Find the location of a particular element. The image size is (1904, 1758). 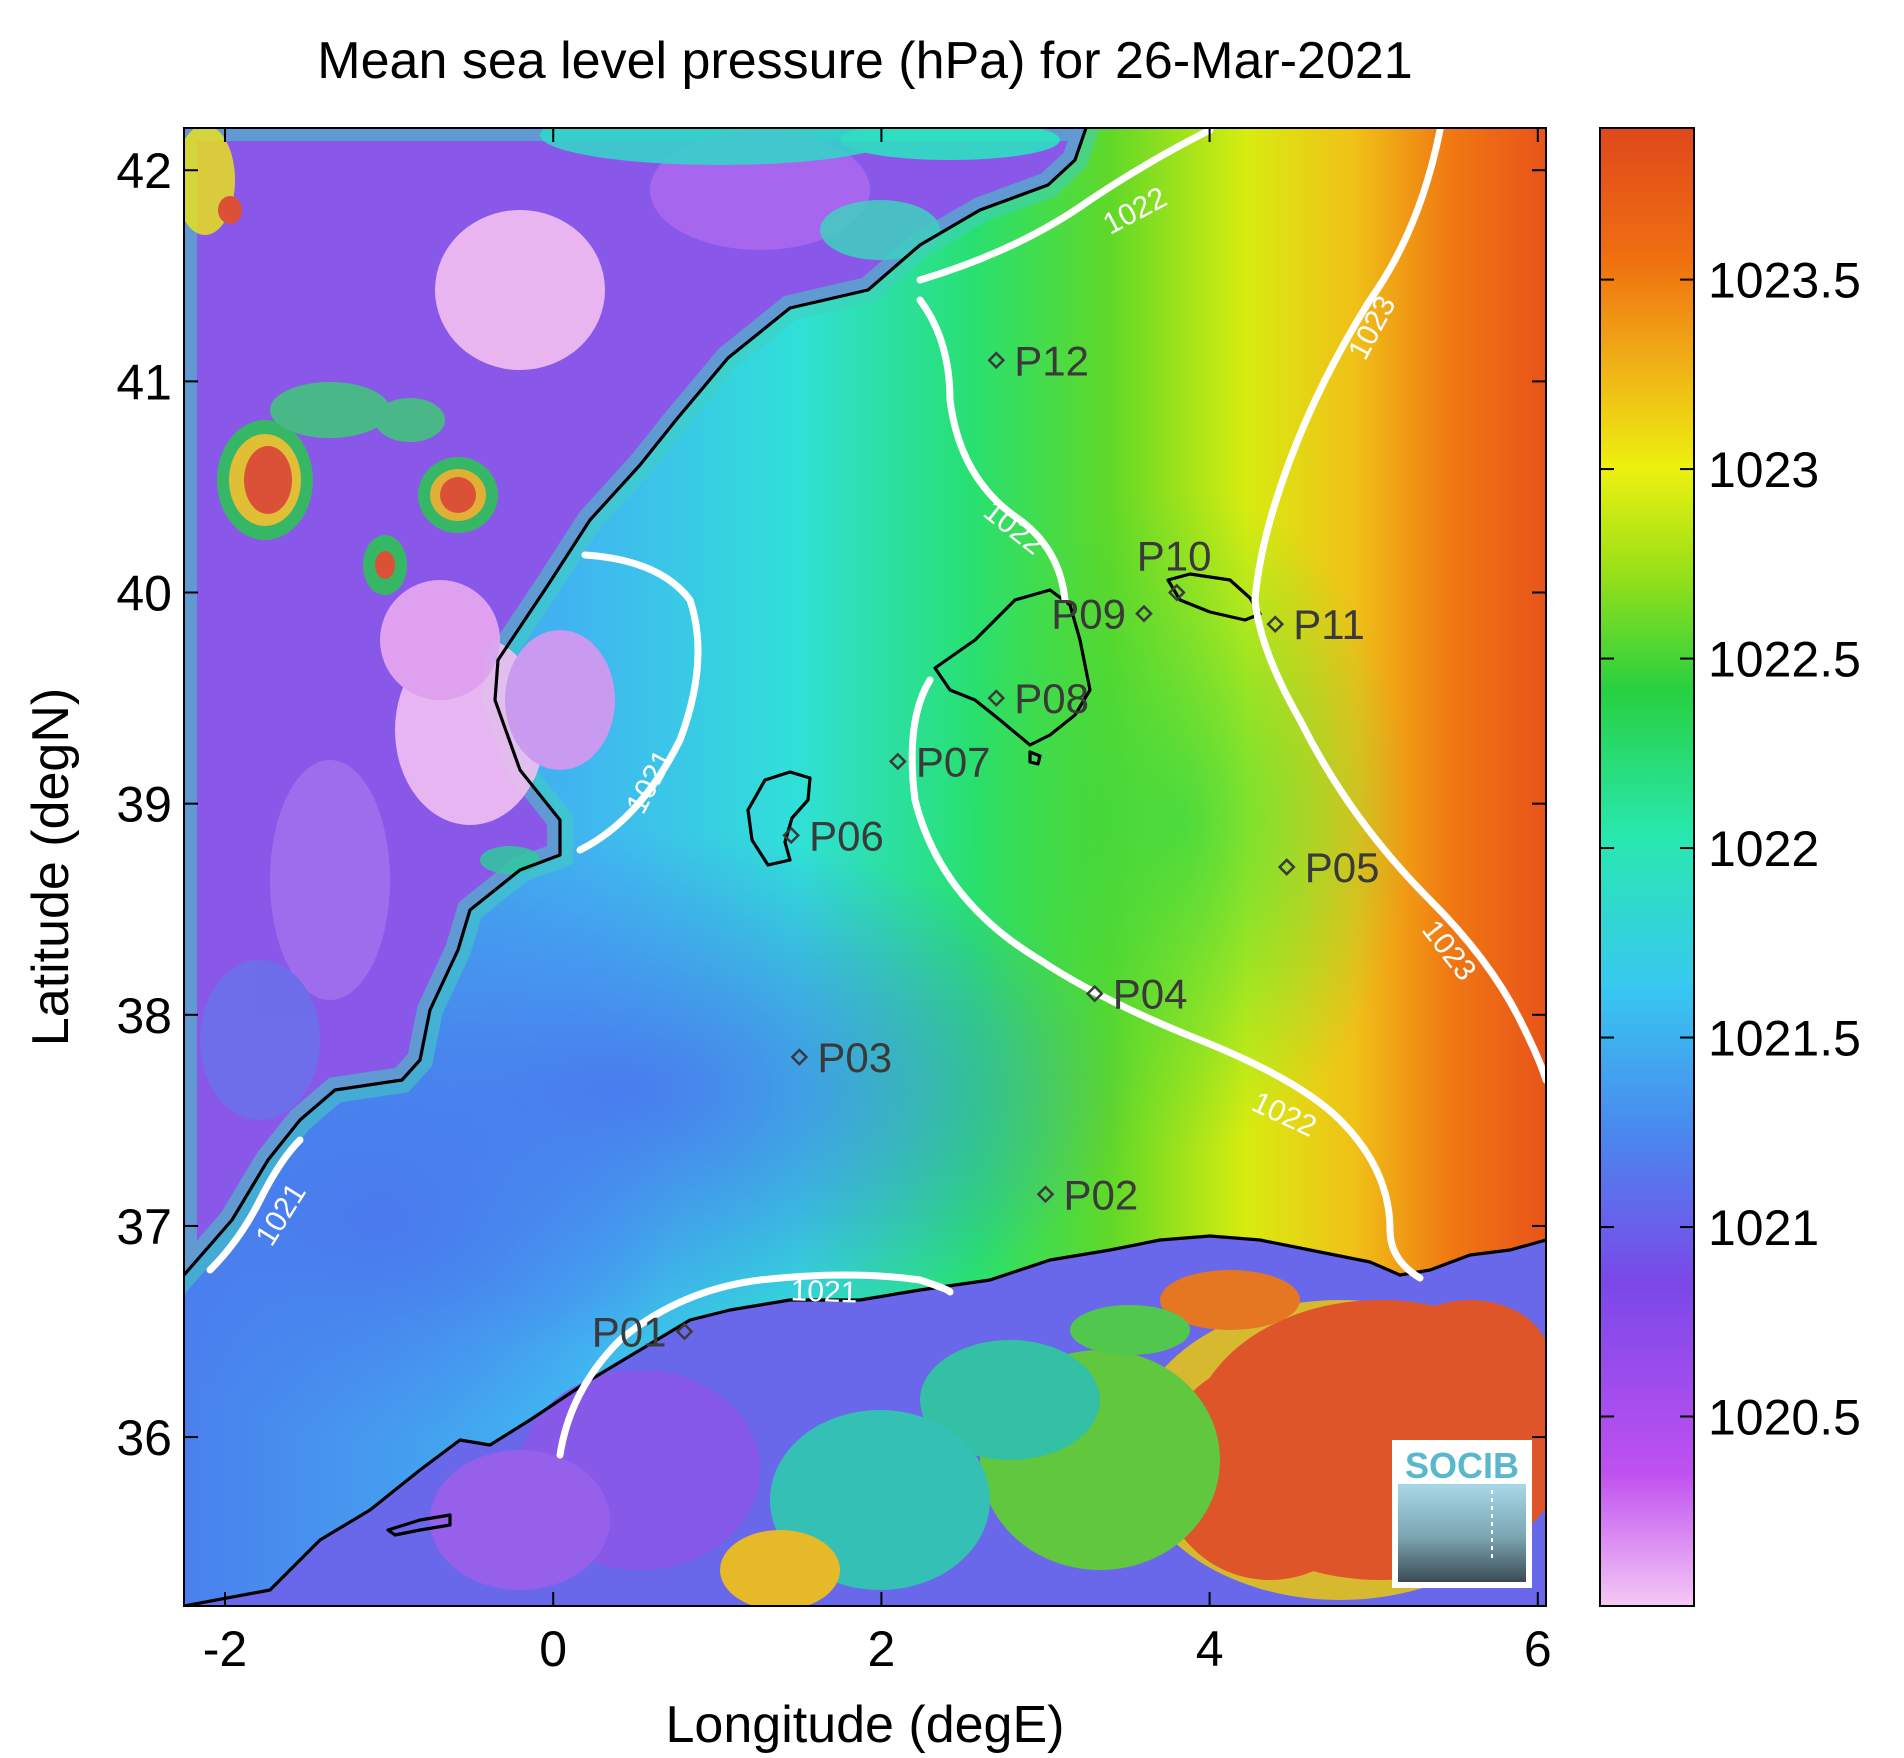

colorbar-tick-label: 1021.5 is located at coordinates (1784, 1039).